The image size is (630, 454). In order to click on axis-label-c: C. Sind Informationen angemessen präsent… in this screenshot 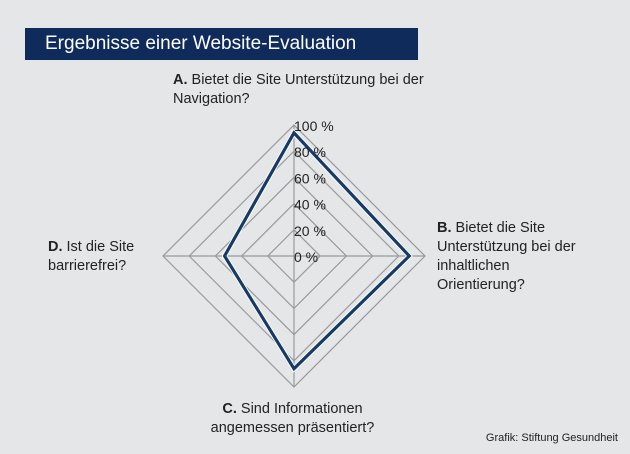, I will do `click(292, 418)`.